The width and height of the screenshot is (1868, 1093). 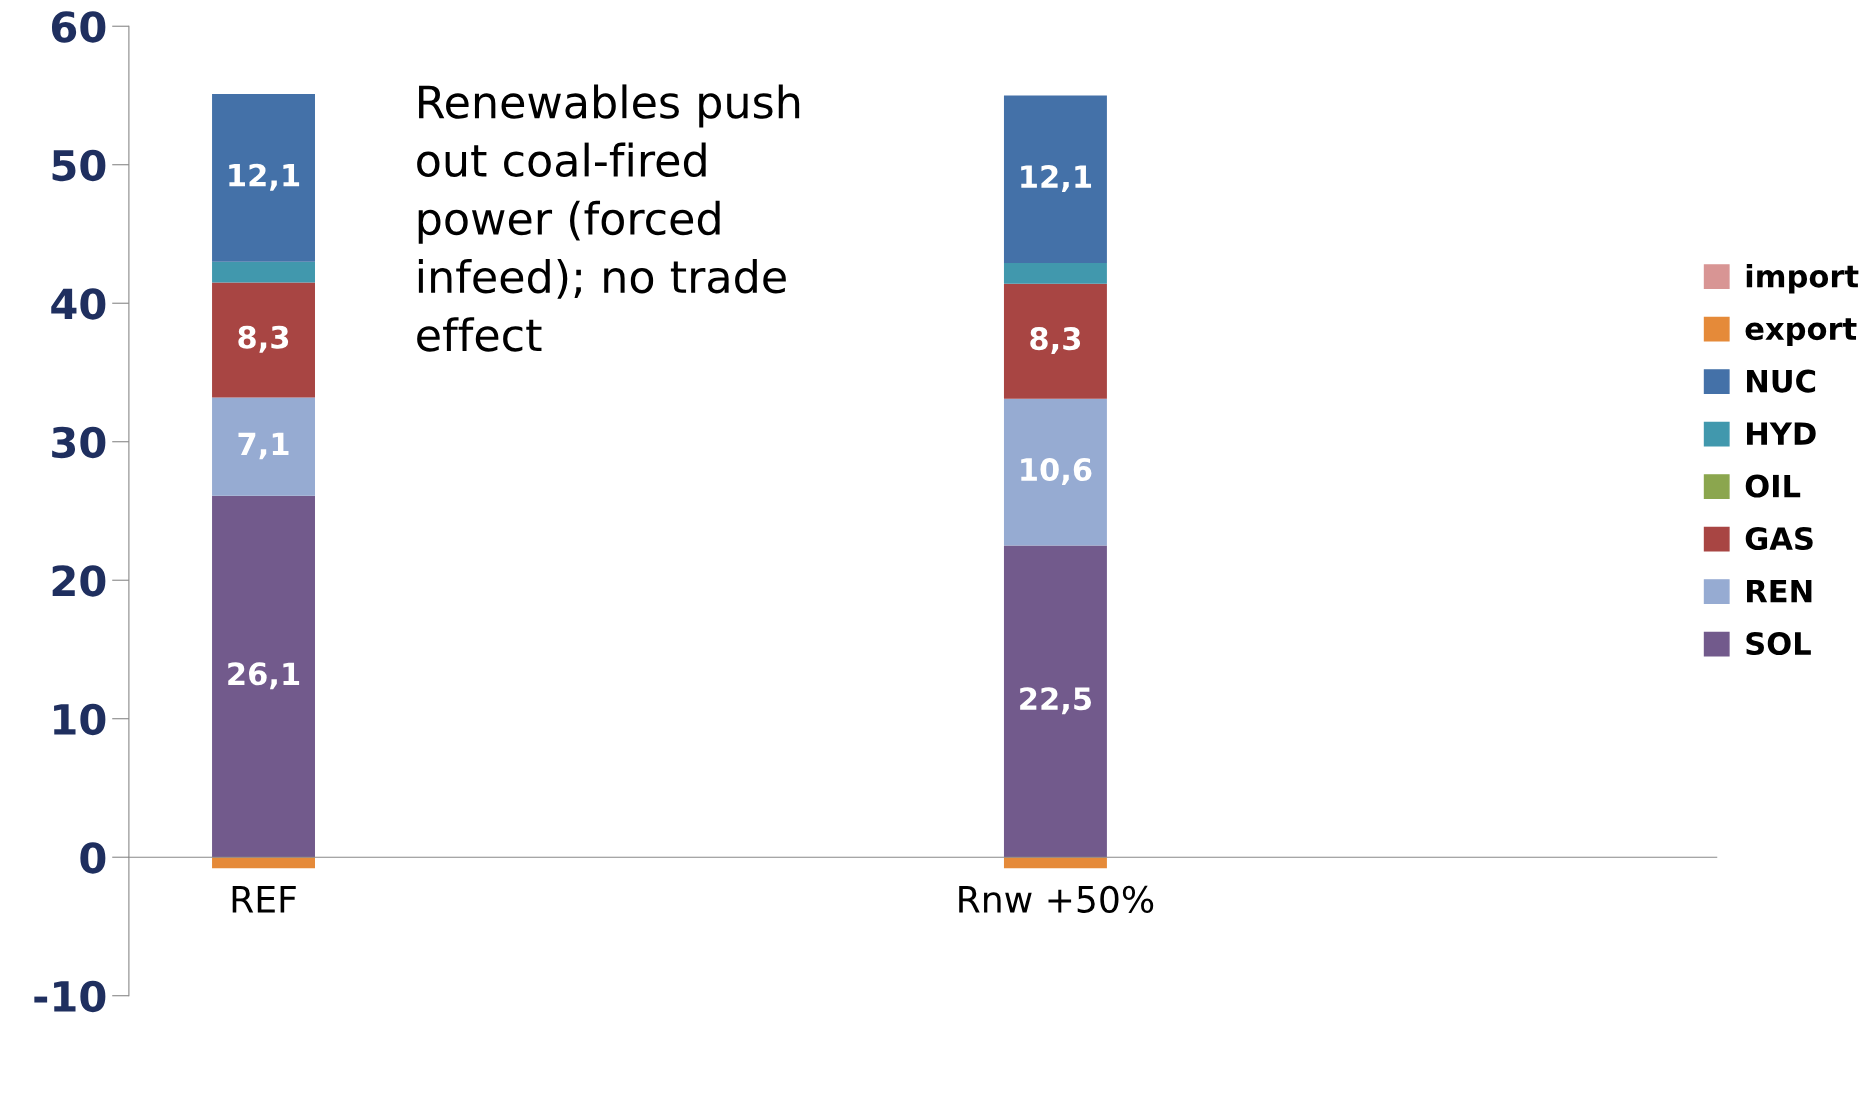 I want to click on y-tick-label: 20, so click(x=79, y=581).